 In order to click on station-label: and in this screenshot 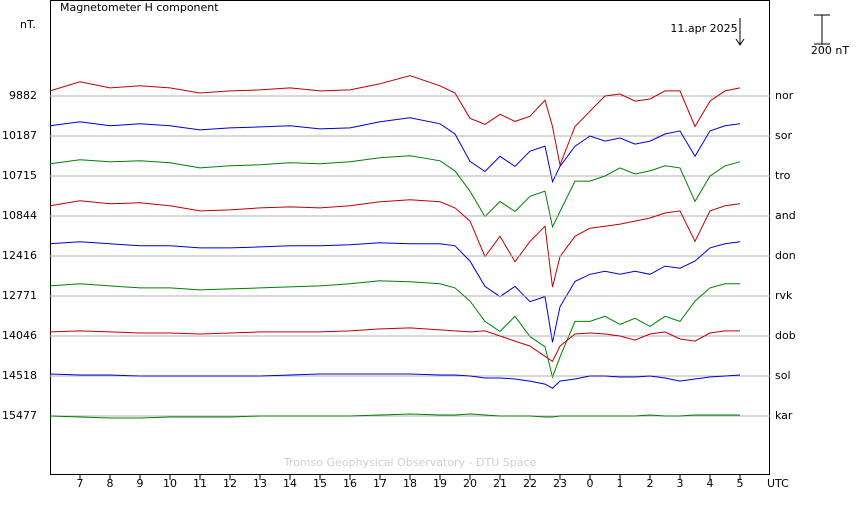, I will do `click(785, 215)`.